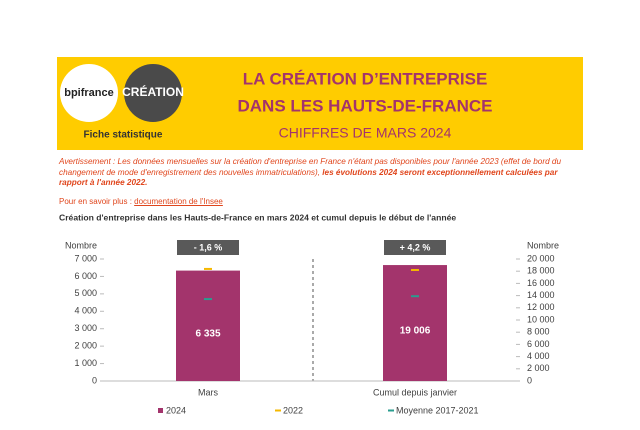 This screenshot has height=430, width=640. What do you see at coordinates (541, 307) in the screenshot?
I see `y-tick-label: 12 000` at bounding box center [541, 307].